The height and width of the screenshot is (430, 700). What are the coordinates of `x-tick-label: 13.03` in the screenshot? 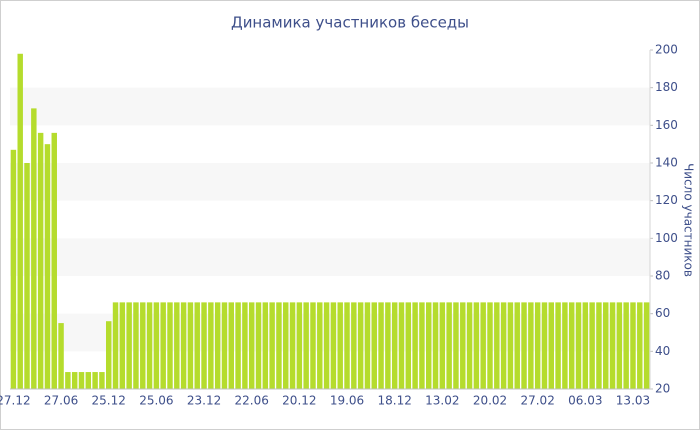 It's located at (633, 401).